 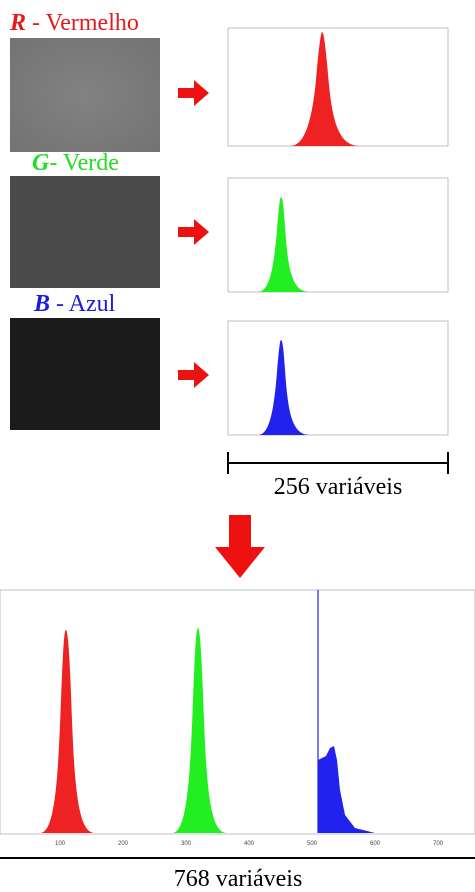 I want to click on arrows, so click(x=193, y=234).